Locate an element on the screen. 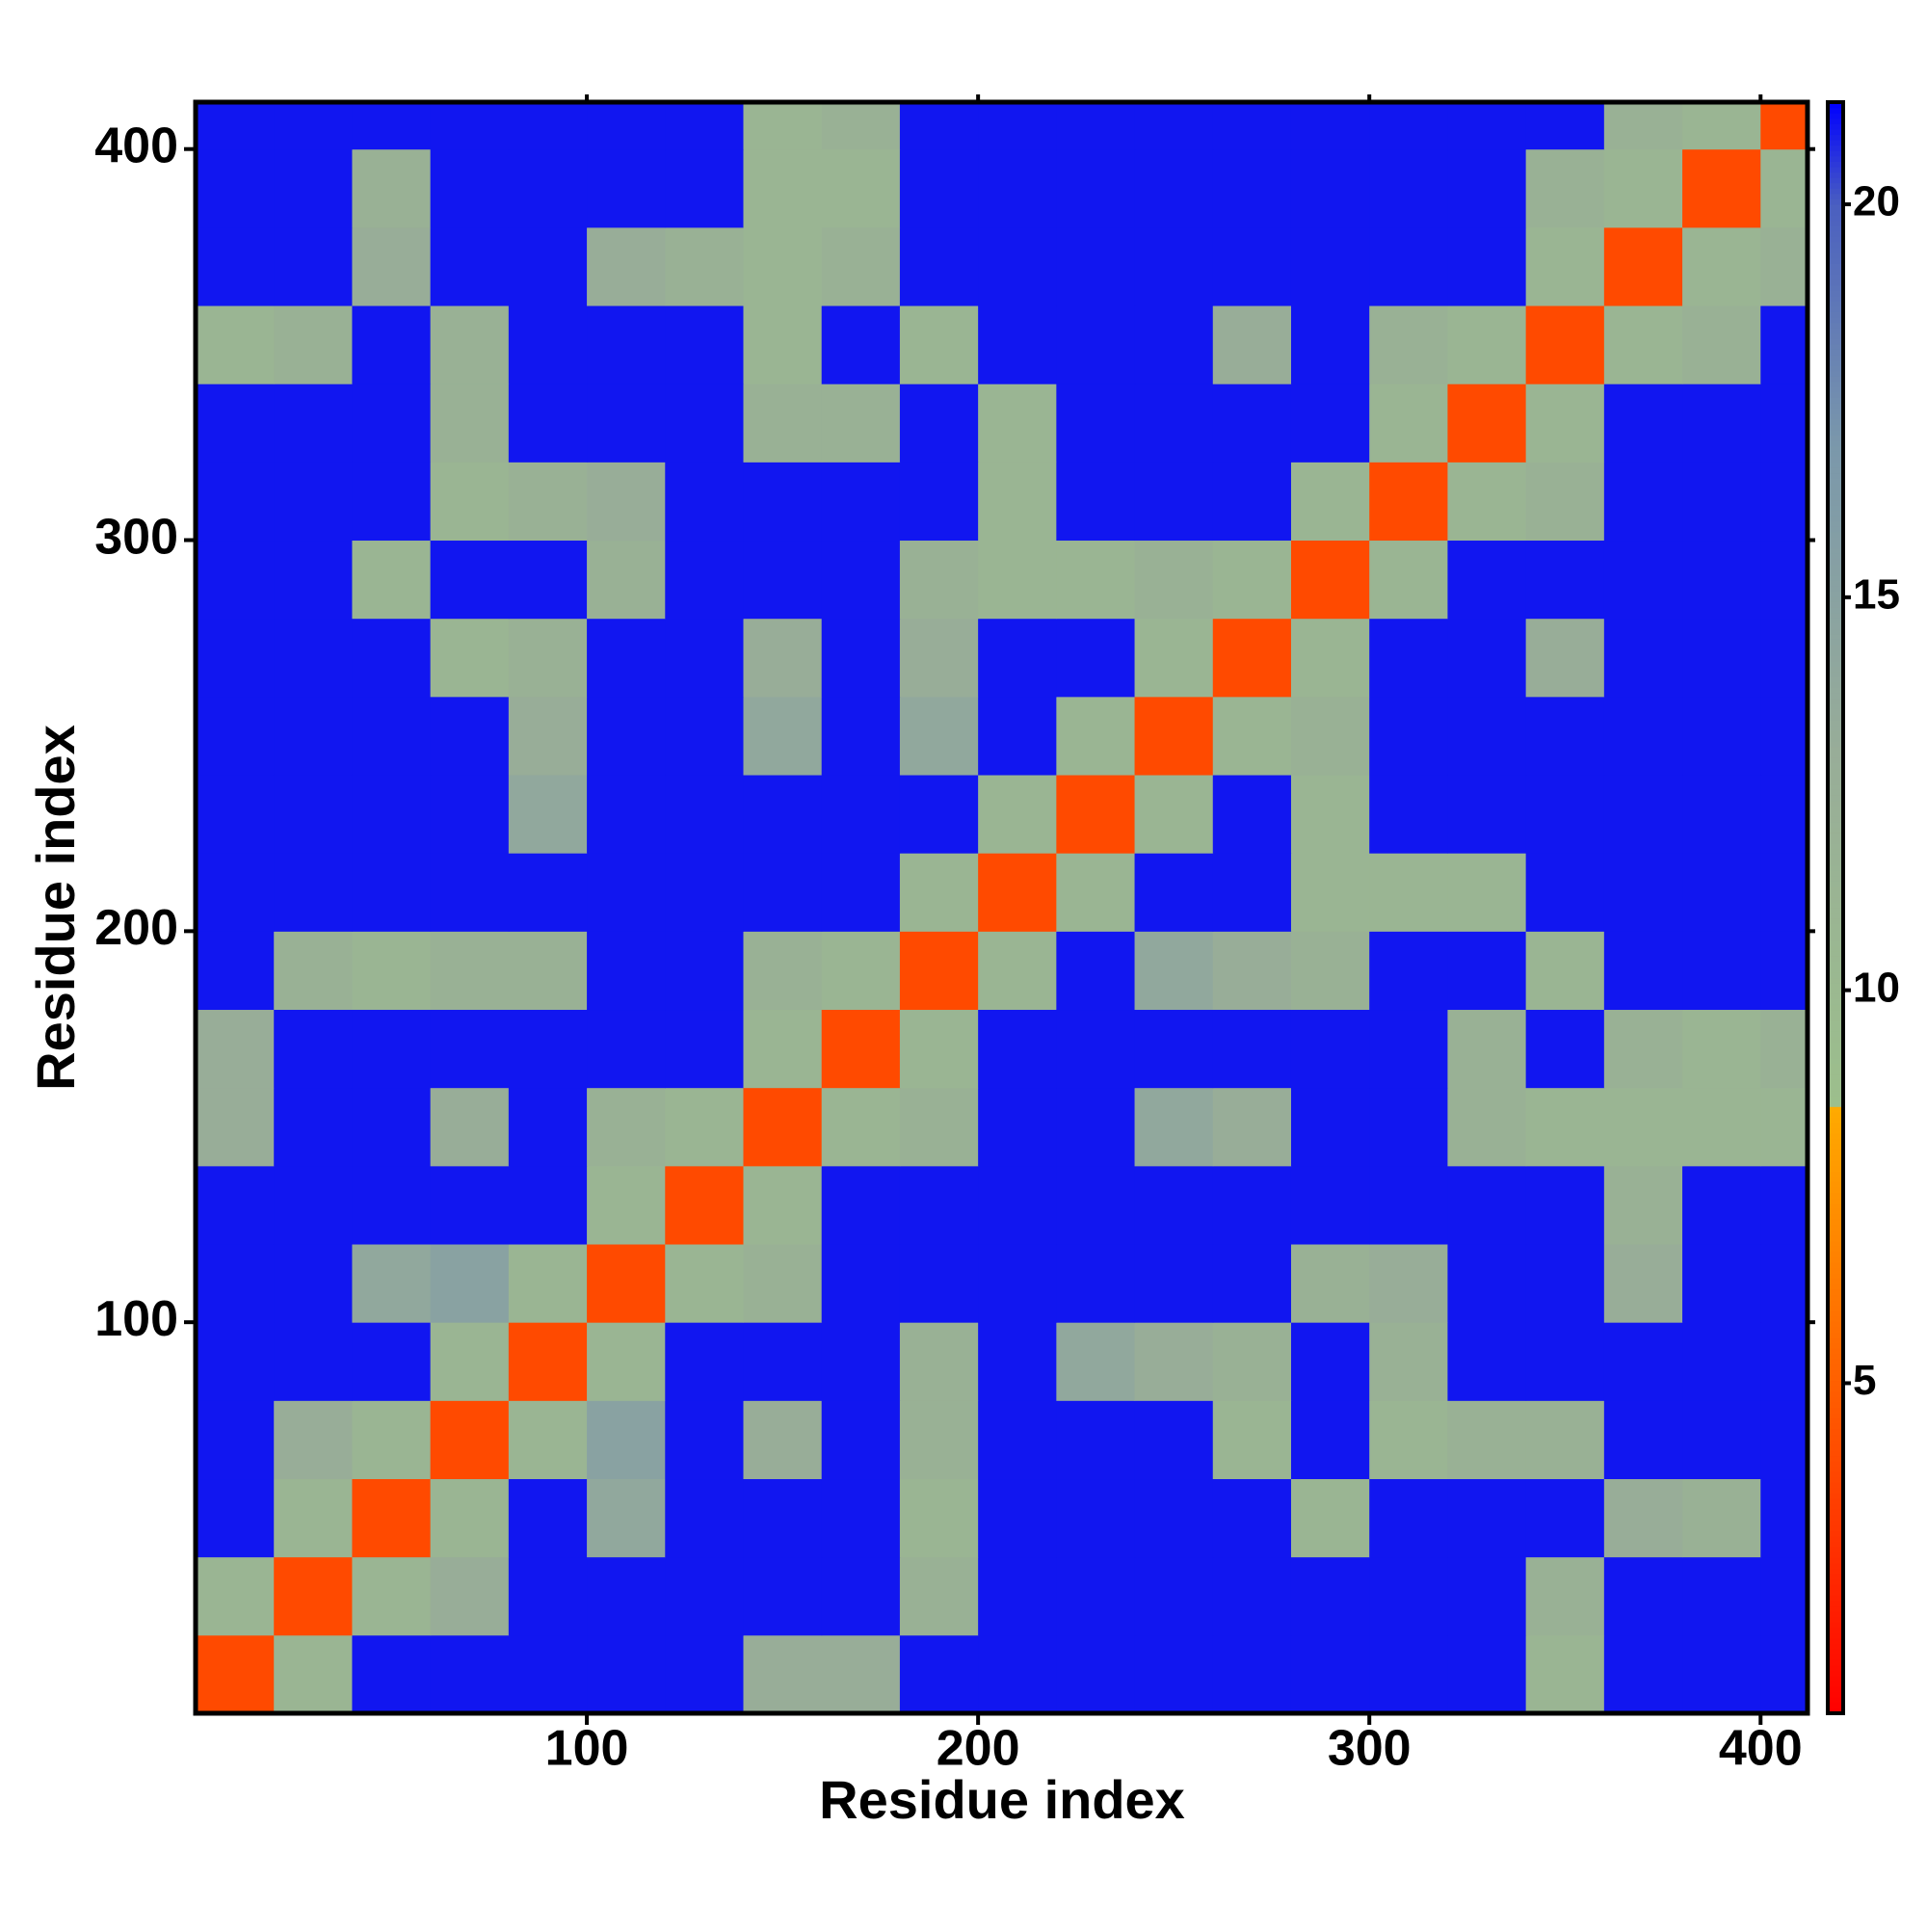 The height and width of the screenshot is (1932, 1927). x-tick-label: 300 is located at coordinates (1370, 1749).